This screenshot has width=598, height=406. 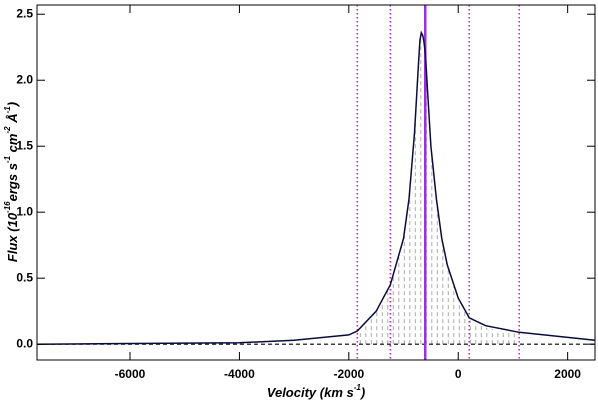 I want to click on label-part: -2, so click(x=7, y=130).